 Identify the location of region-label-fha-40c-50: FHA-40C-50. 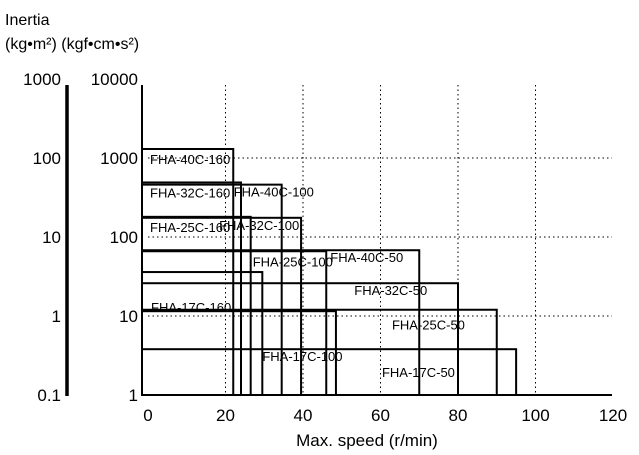
(366, 257).